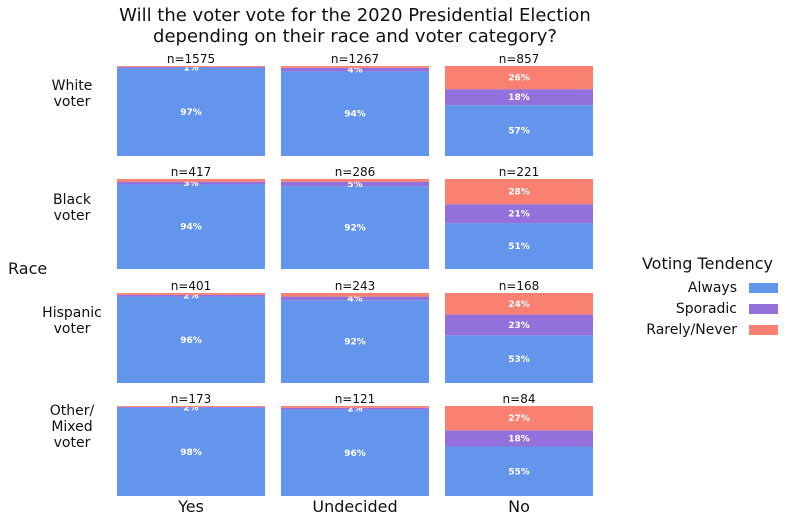 The width and height of the screenshot is (791, 522). I want to click on sample-size-label: n=221, so click(519, 172).